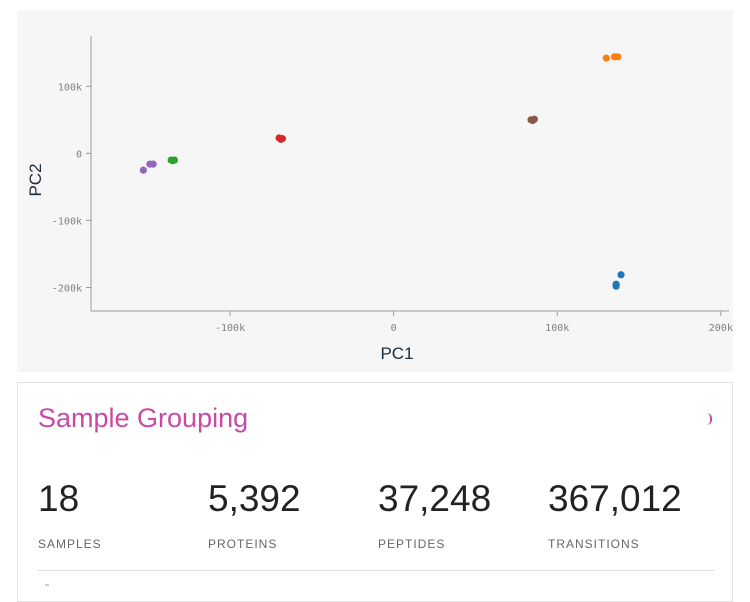 The width and height of the screenshot is (750, 602). I want to click on stat-value: 18, so click(59, 498).